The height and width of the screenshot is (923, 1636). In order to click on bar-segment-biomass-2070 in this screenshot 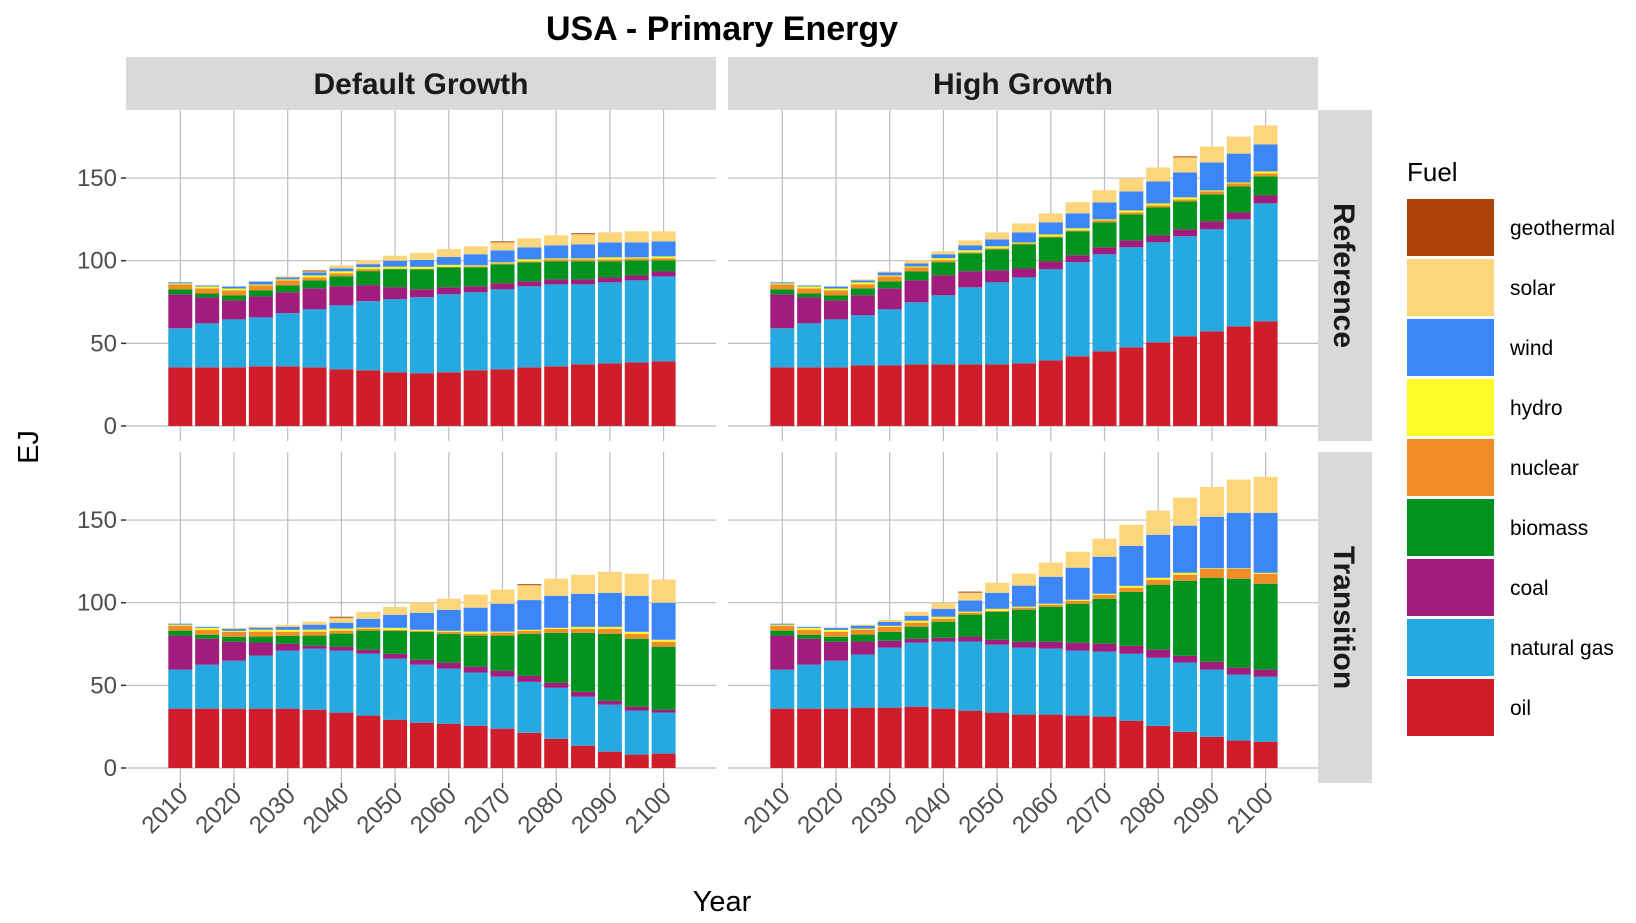, I will do `click(1104, 235)`.